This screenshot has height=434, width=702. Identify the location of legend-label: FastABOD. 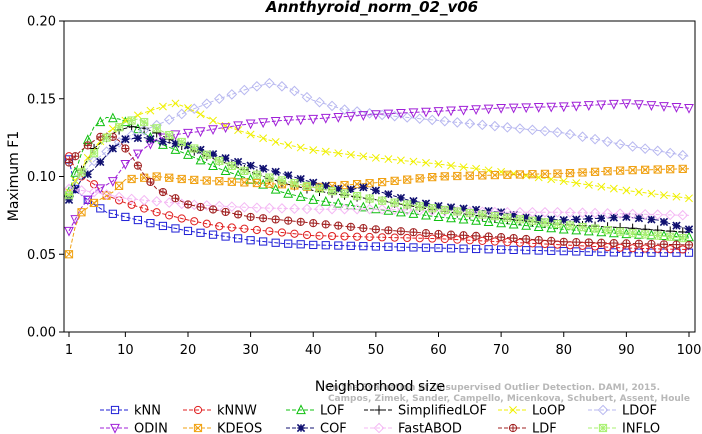
(430, 428).